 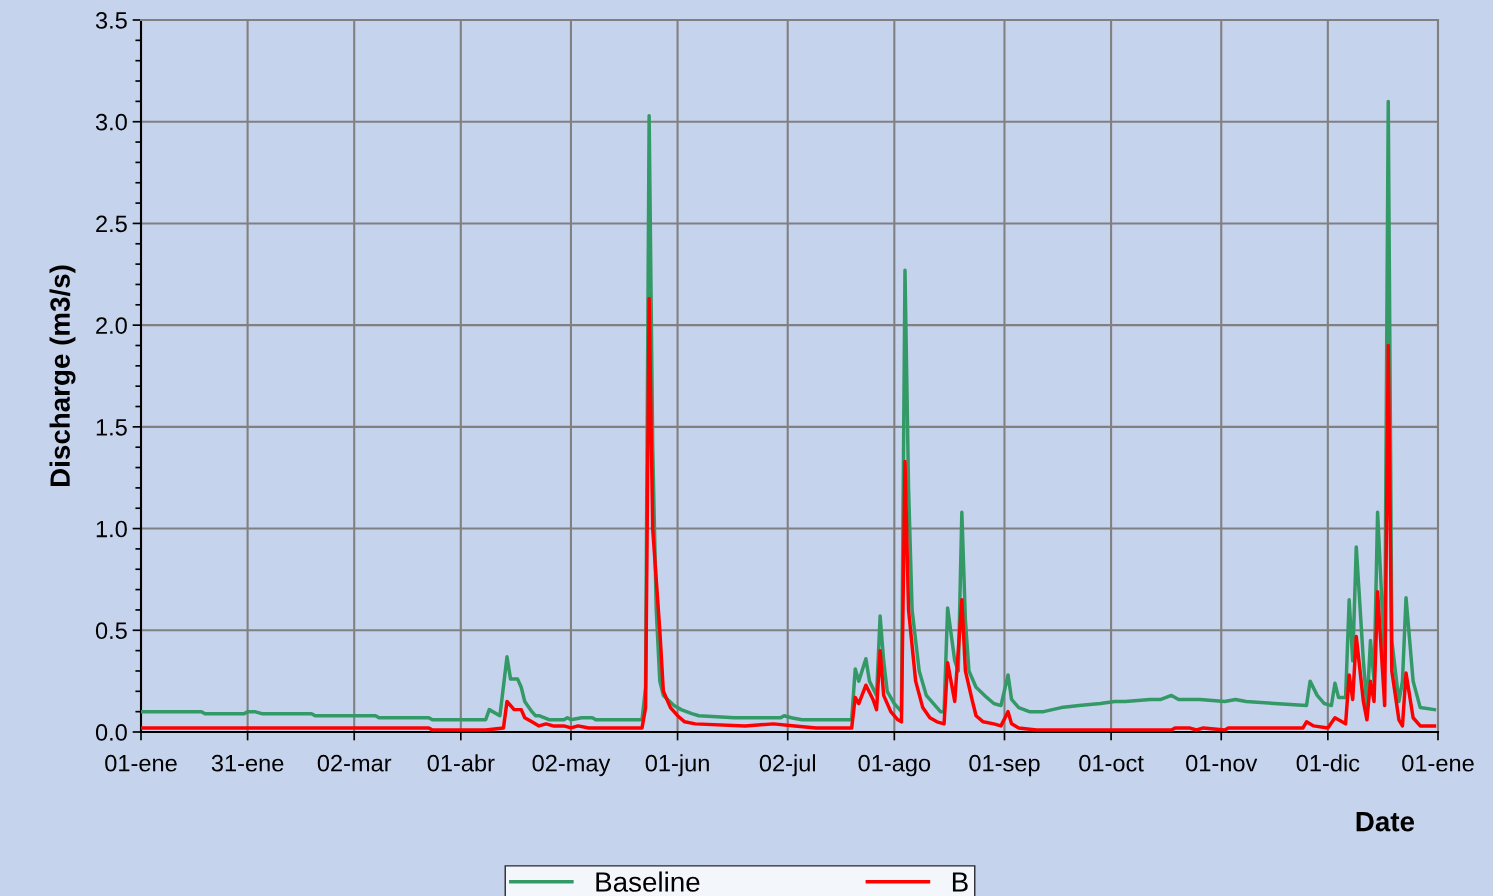 I want to click on y-tick-label: 0.5, so click(x=111, y=631).